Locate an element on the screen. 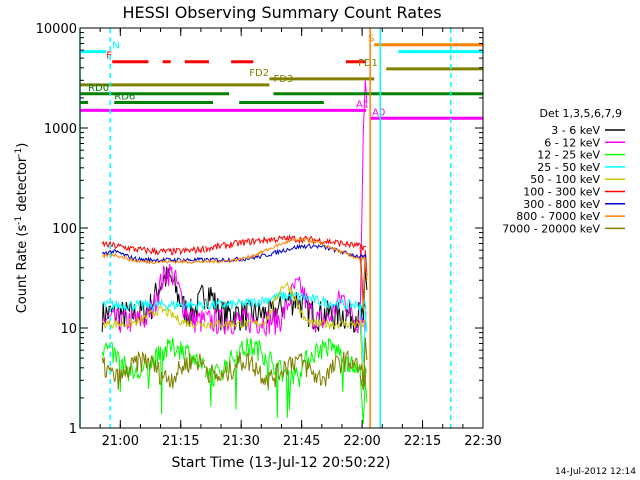 This screenshot has height=480, width=640. y-axis-label-mid: detector is located at coordinates (22, 186).